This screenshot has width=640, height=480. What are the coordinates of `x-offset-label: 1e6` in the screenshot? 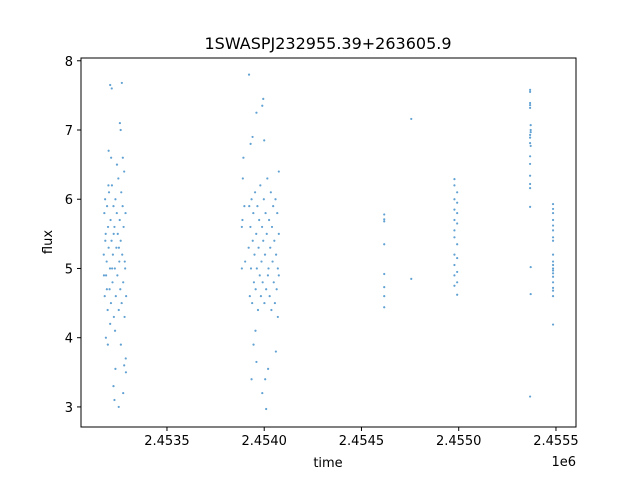 It's located at (563, 462).